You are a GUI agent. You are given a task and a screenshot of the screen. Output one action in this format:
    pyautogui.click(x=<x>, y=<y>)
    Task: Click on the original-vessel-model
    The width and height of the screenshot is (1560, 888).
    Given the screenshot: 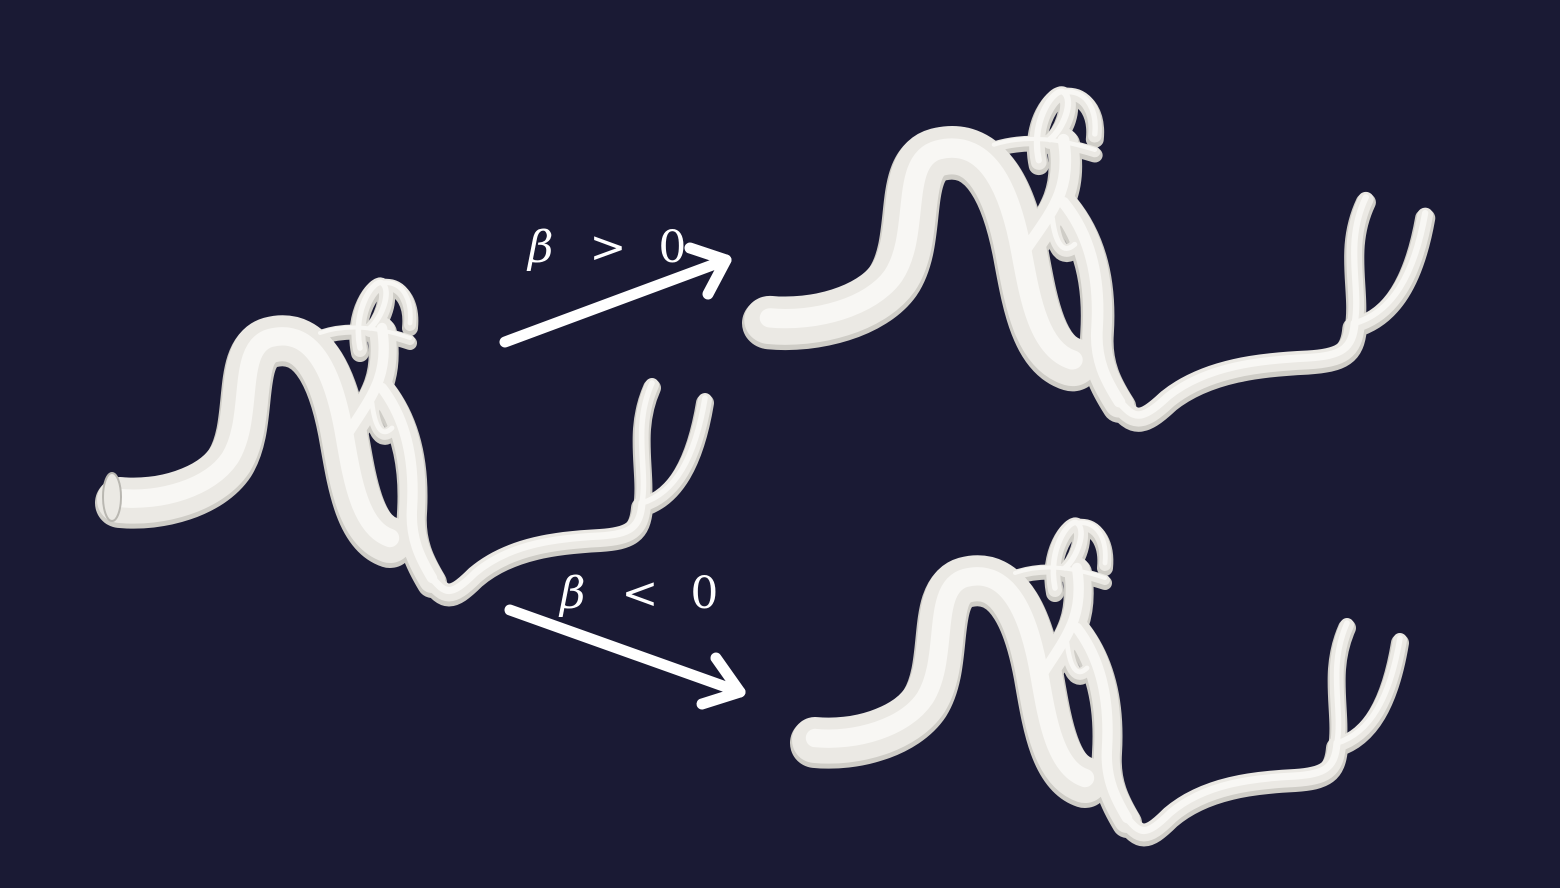 What is the action you would take?
    pyautogui.click(x=404, y=442)
    